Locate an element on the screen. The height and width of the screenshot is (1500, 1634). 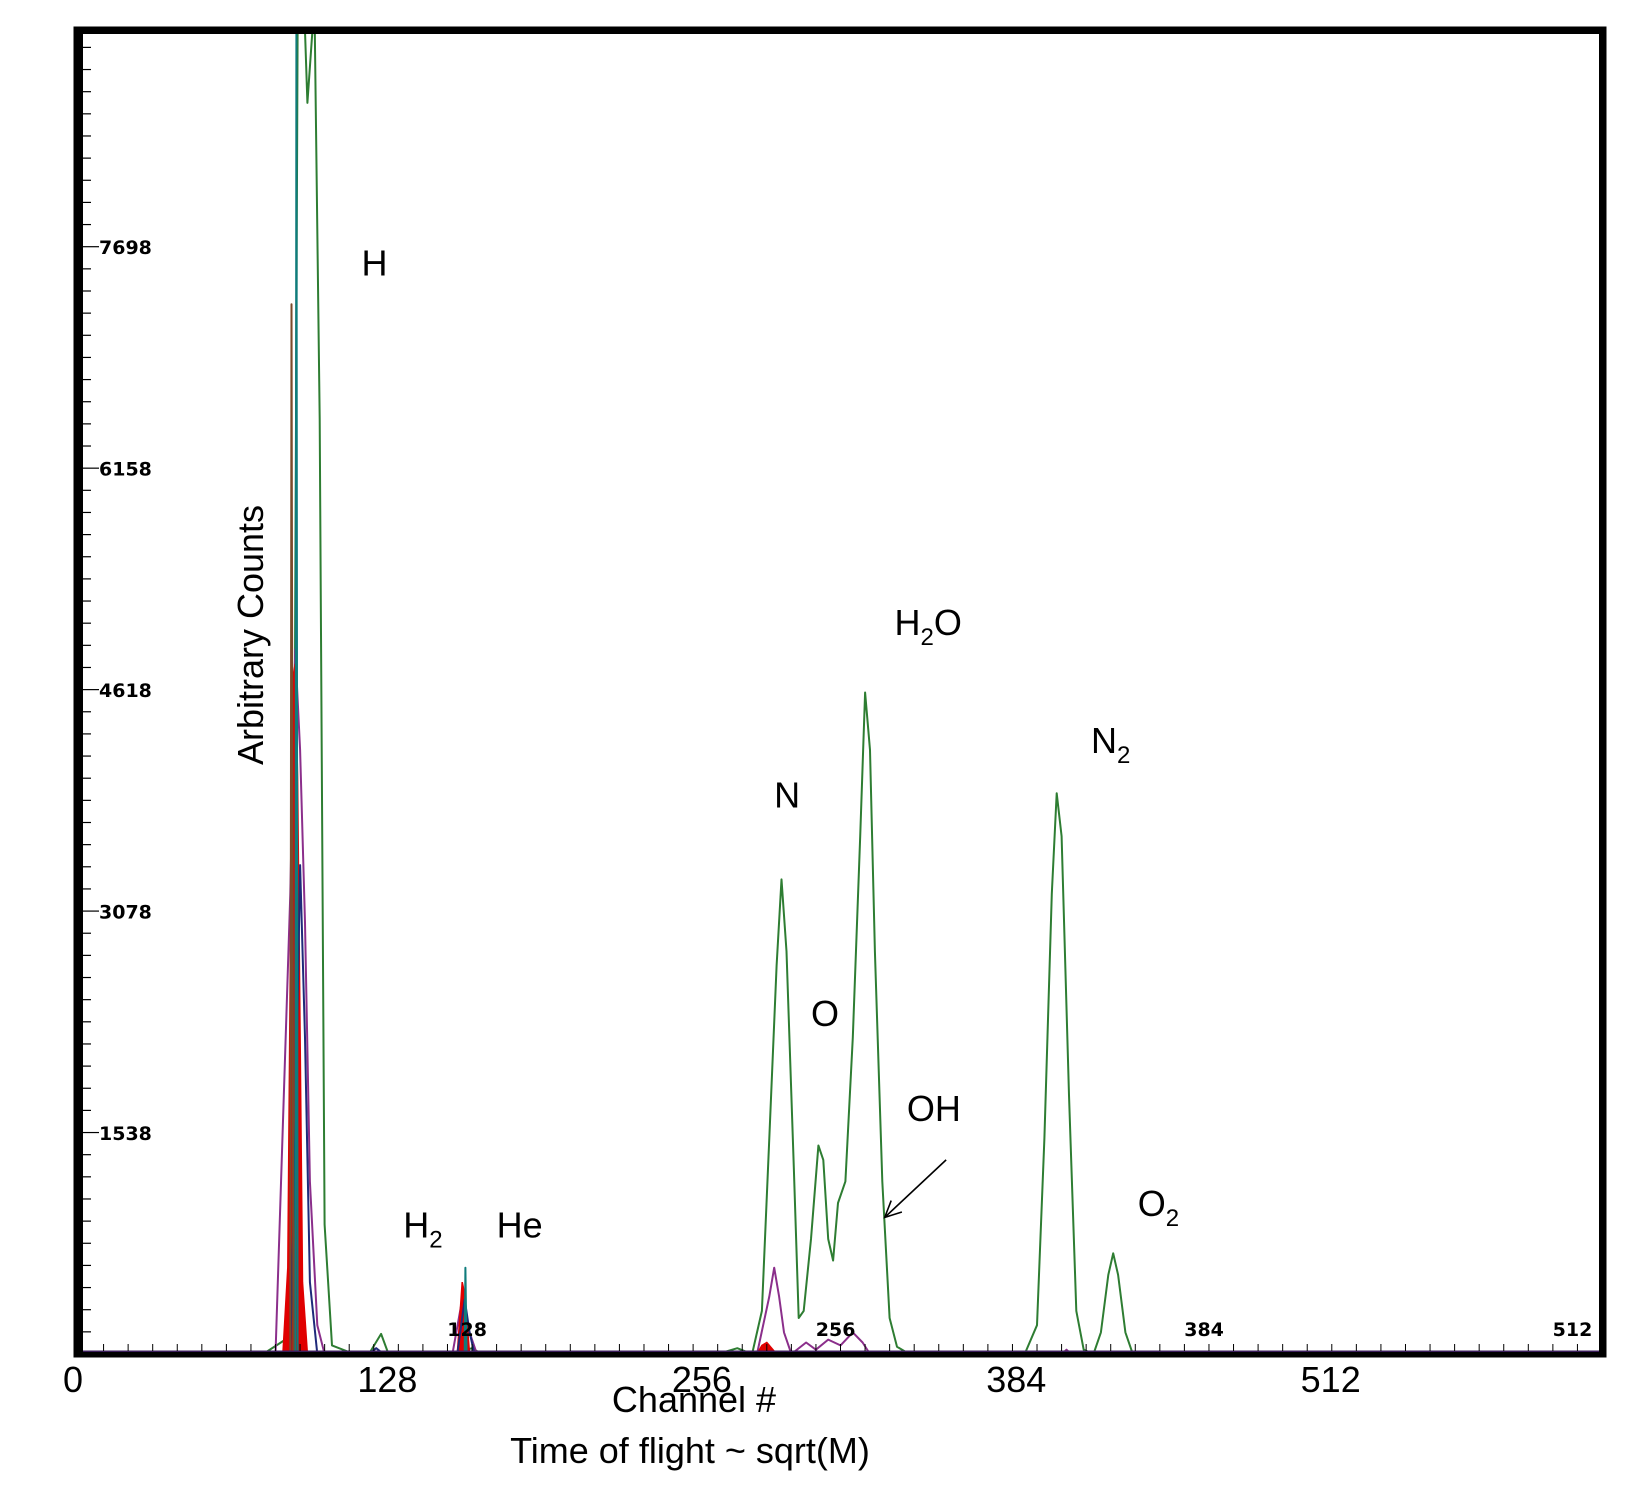
outer-x-tick-label: 0 is located at coordinates (73, 1379).